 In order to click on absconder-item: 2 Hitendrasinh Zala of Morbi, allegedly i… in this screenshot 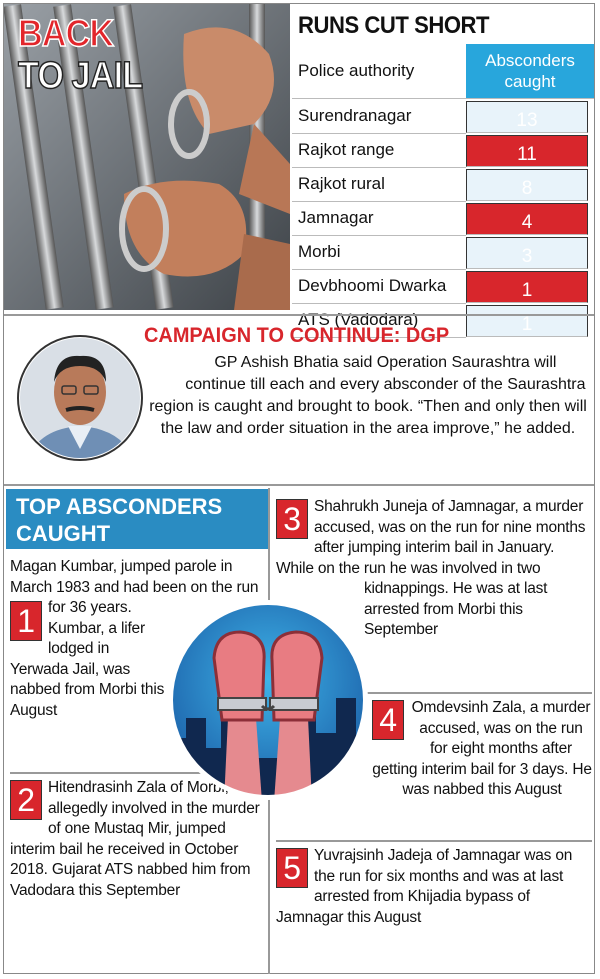, I will do `click(138, 871)`.